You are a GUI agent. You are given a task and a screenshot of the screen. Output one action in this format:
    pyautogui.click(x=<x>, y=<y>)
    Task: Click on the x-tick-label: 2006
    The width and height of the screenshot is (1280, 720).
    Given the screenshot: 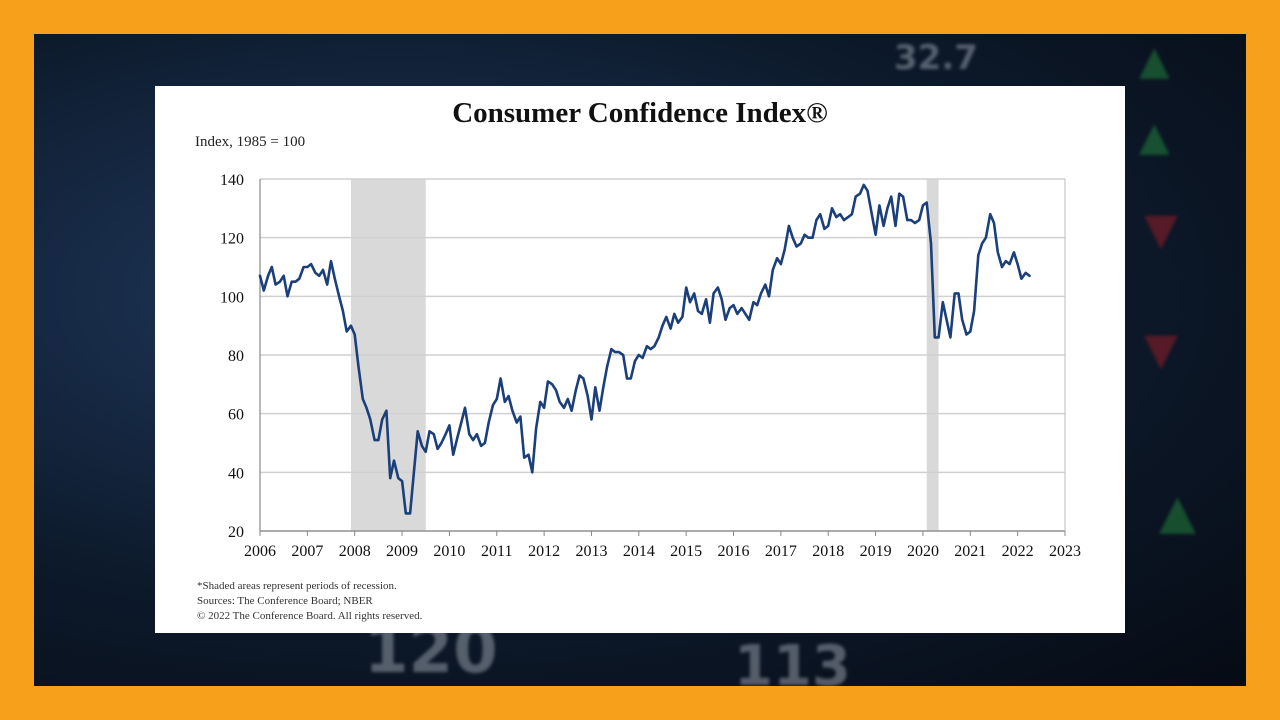 What is the action you would take?
    pyautogui.click(x=260, y=551)
    